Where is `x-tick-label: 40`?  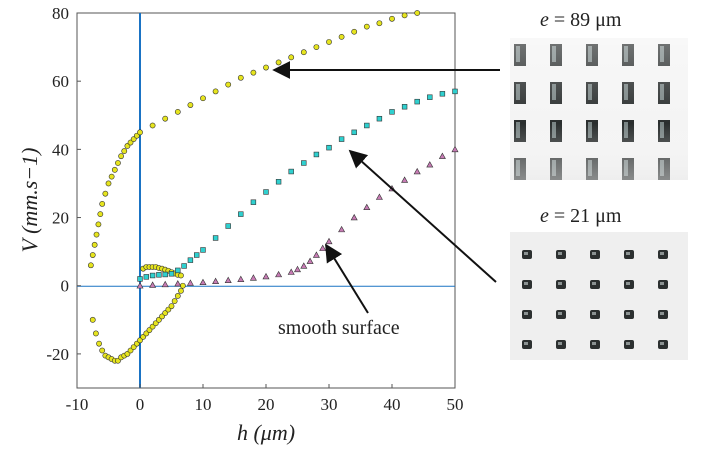
x-tick-label: 40 is located at coordinates (392, 404).